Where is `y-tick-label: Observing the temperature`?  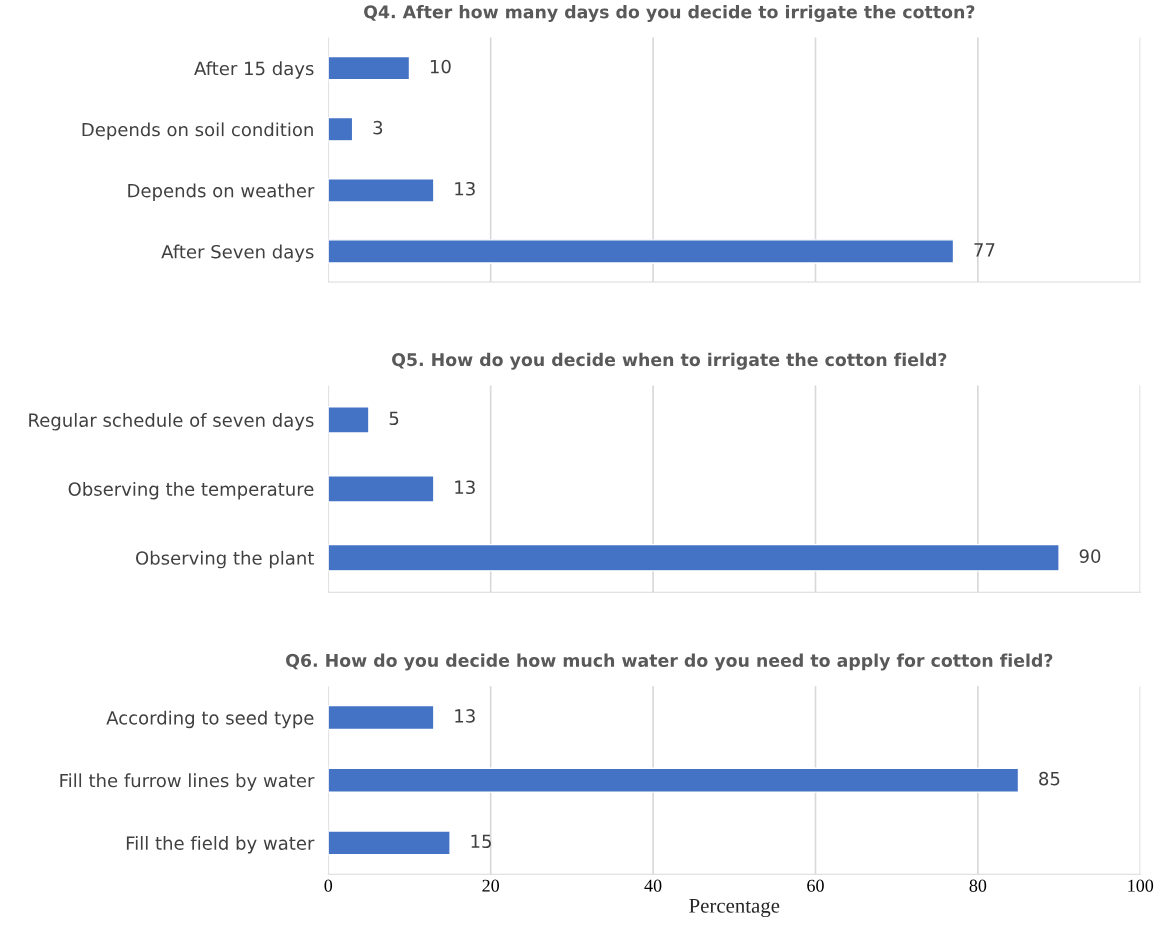 y-tick-label: Observing the temperature is located at coordinates (191, 490).